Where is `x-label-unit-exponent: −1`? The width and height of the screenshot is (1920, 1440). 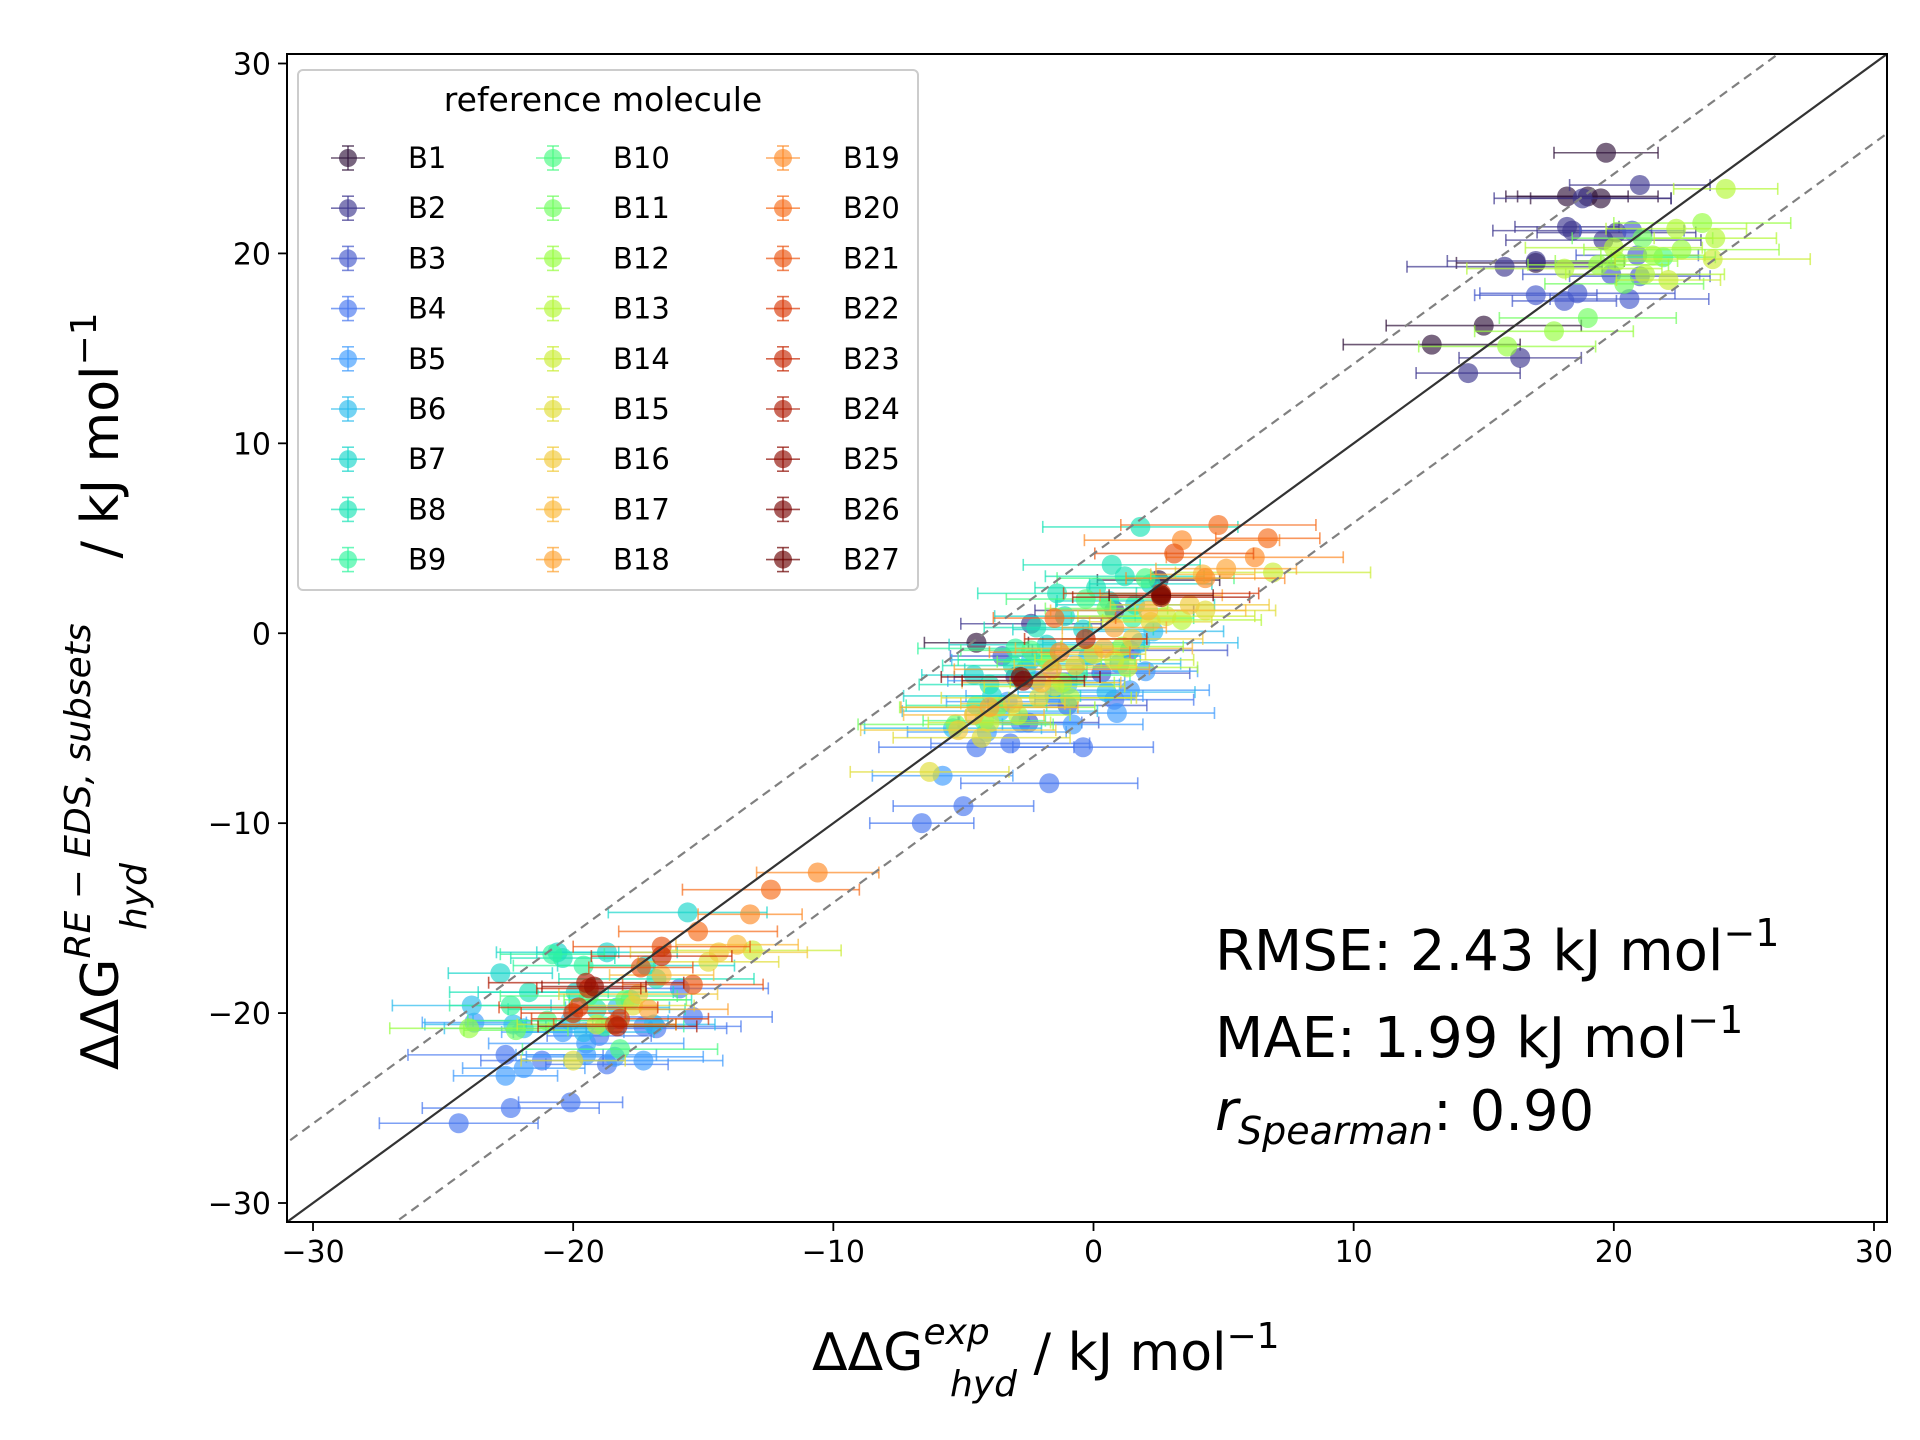 x-label-unit-exponent: −1 is located at coordinates (1252, 1336).